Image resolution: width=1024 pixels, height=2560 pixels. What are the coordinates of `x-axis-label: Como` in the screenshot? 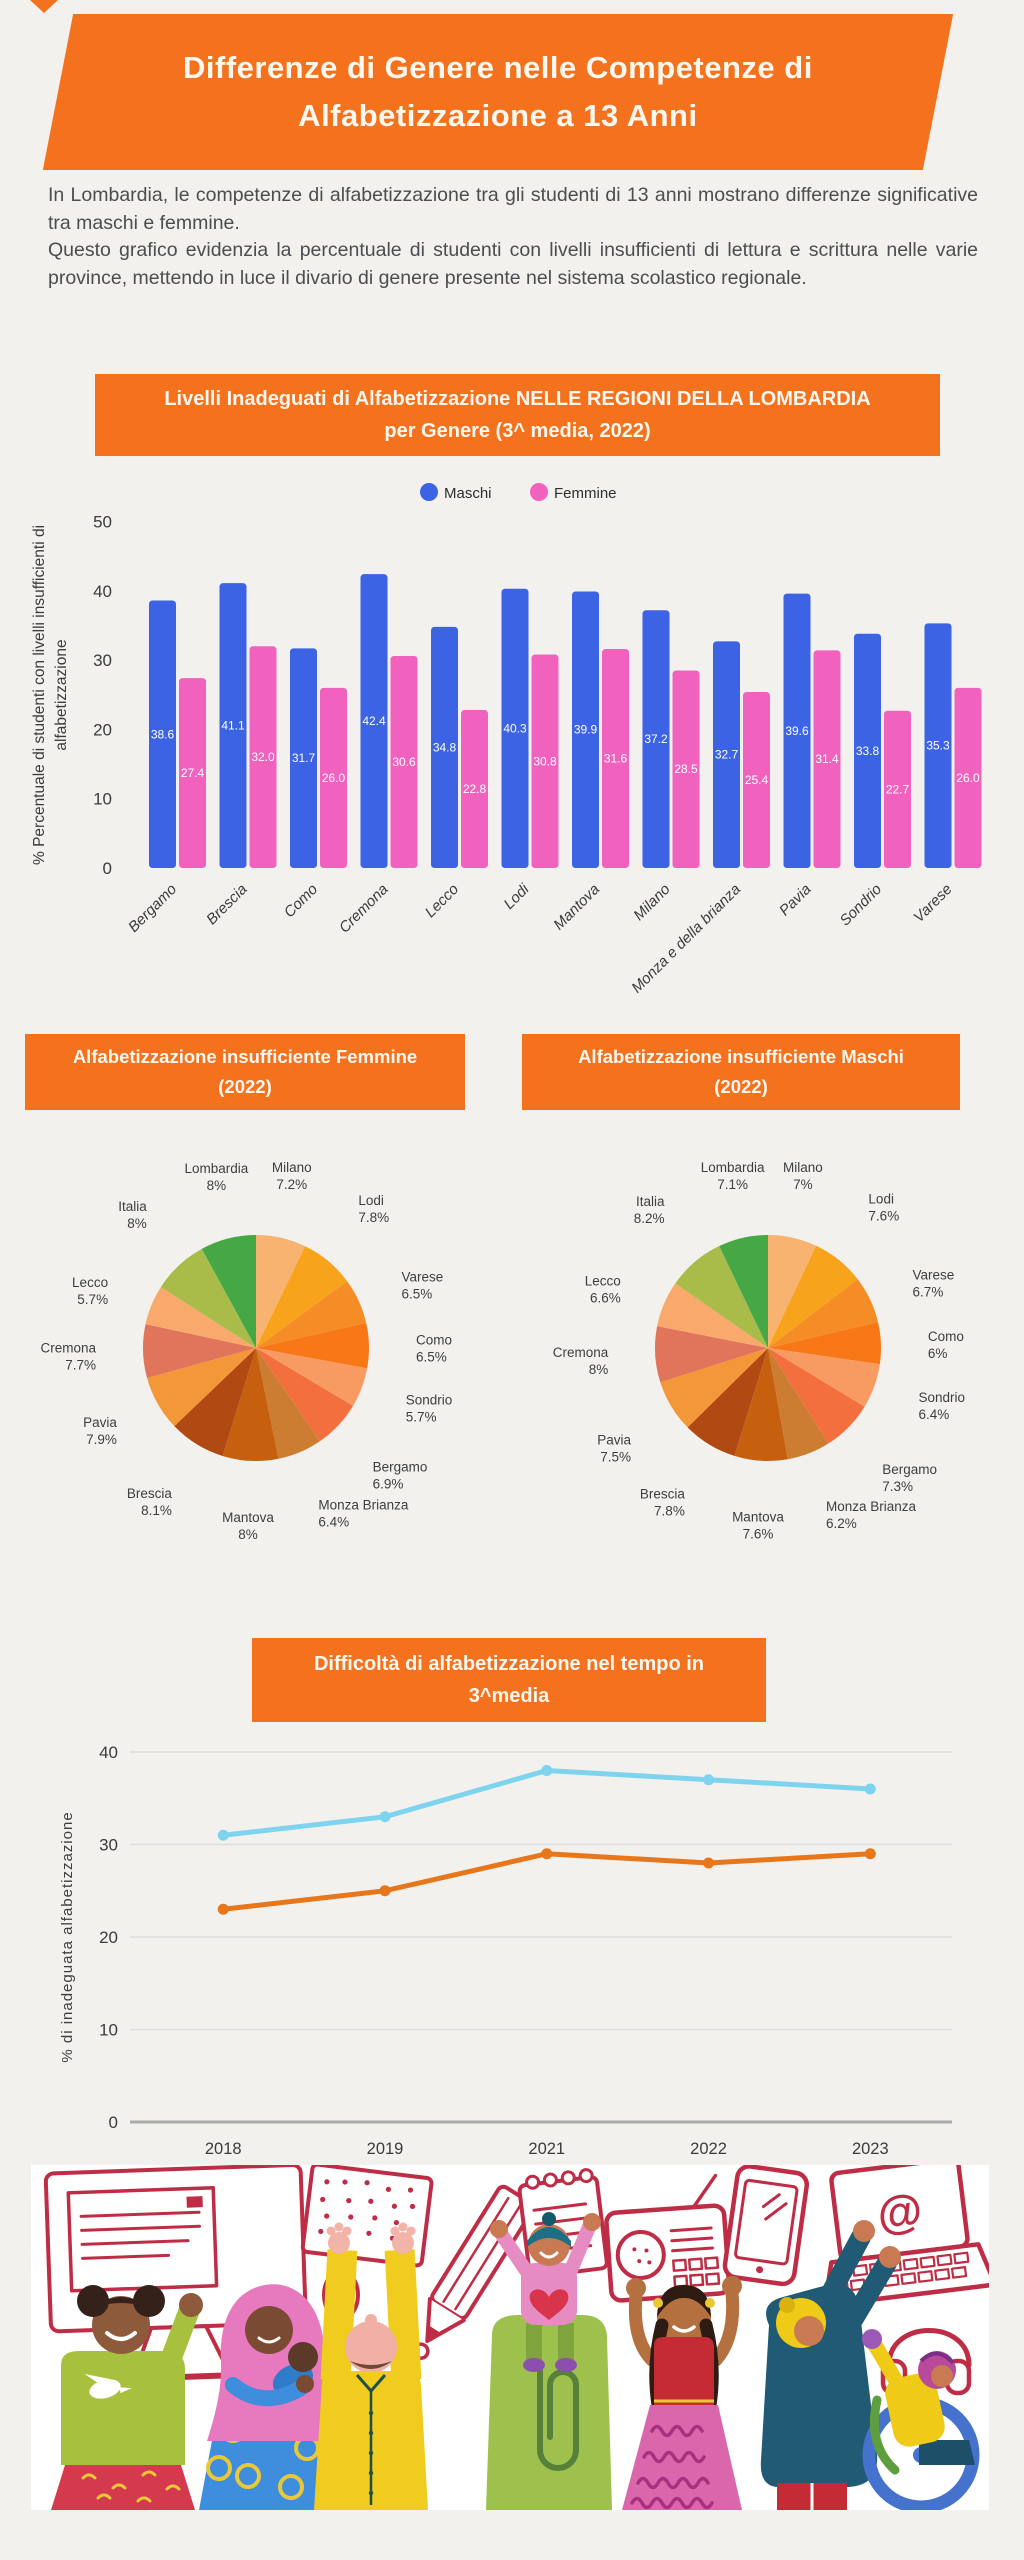 It's located at (301, 901).